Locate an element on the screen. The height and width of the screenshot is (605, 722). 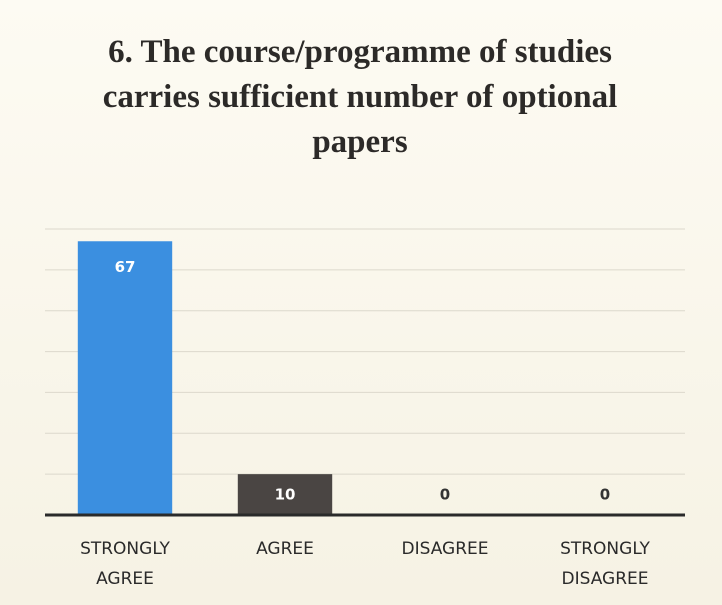
data-label: 67 is located at coordinates (125, 267).